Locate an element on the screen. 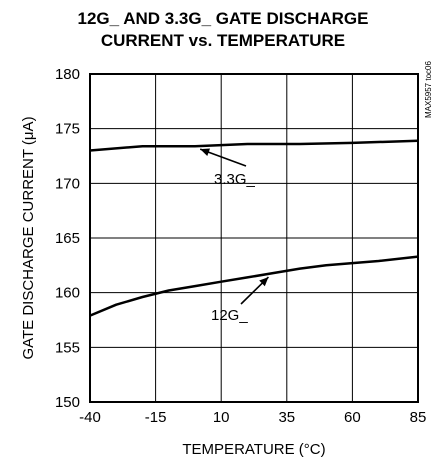  x-tick-label: -15 is located at coordinates (156, 417).